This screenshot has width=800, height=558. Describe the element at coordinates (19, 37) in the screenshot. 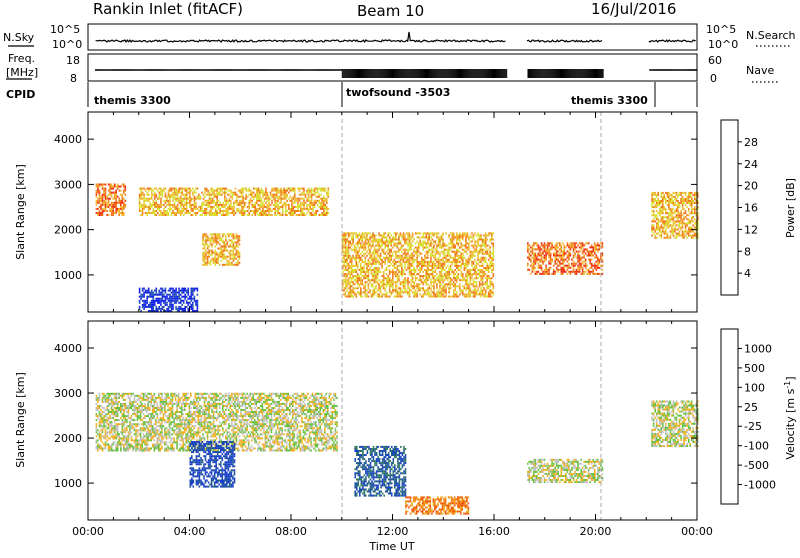

I see `nsky-label: N.Sky` at that location.